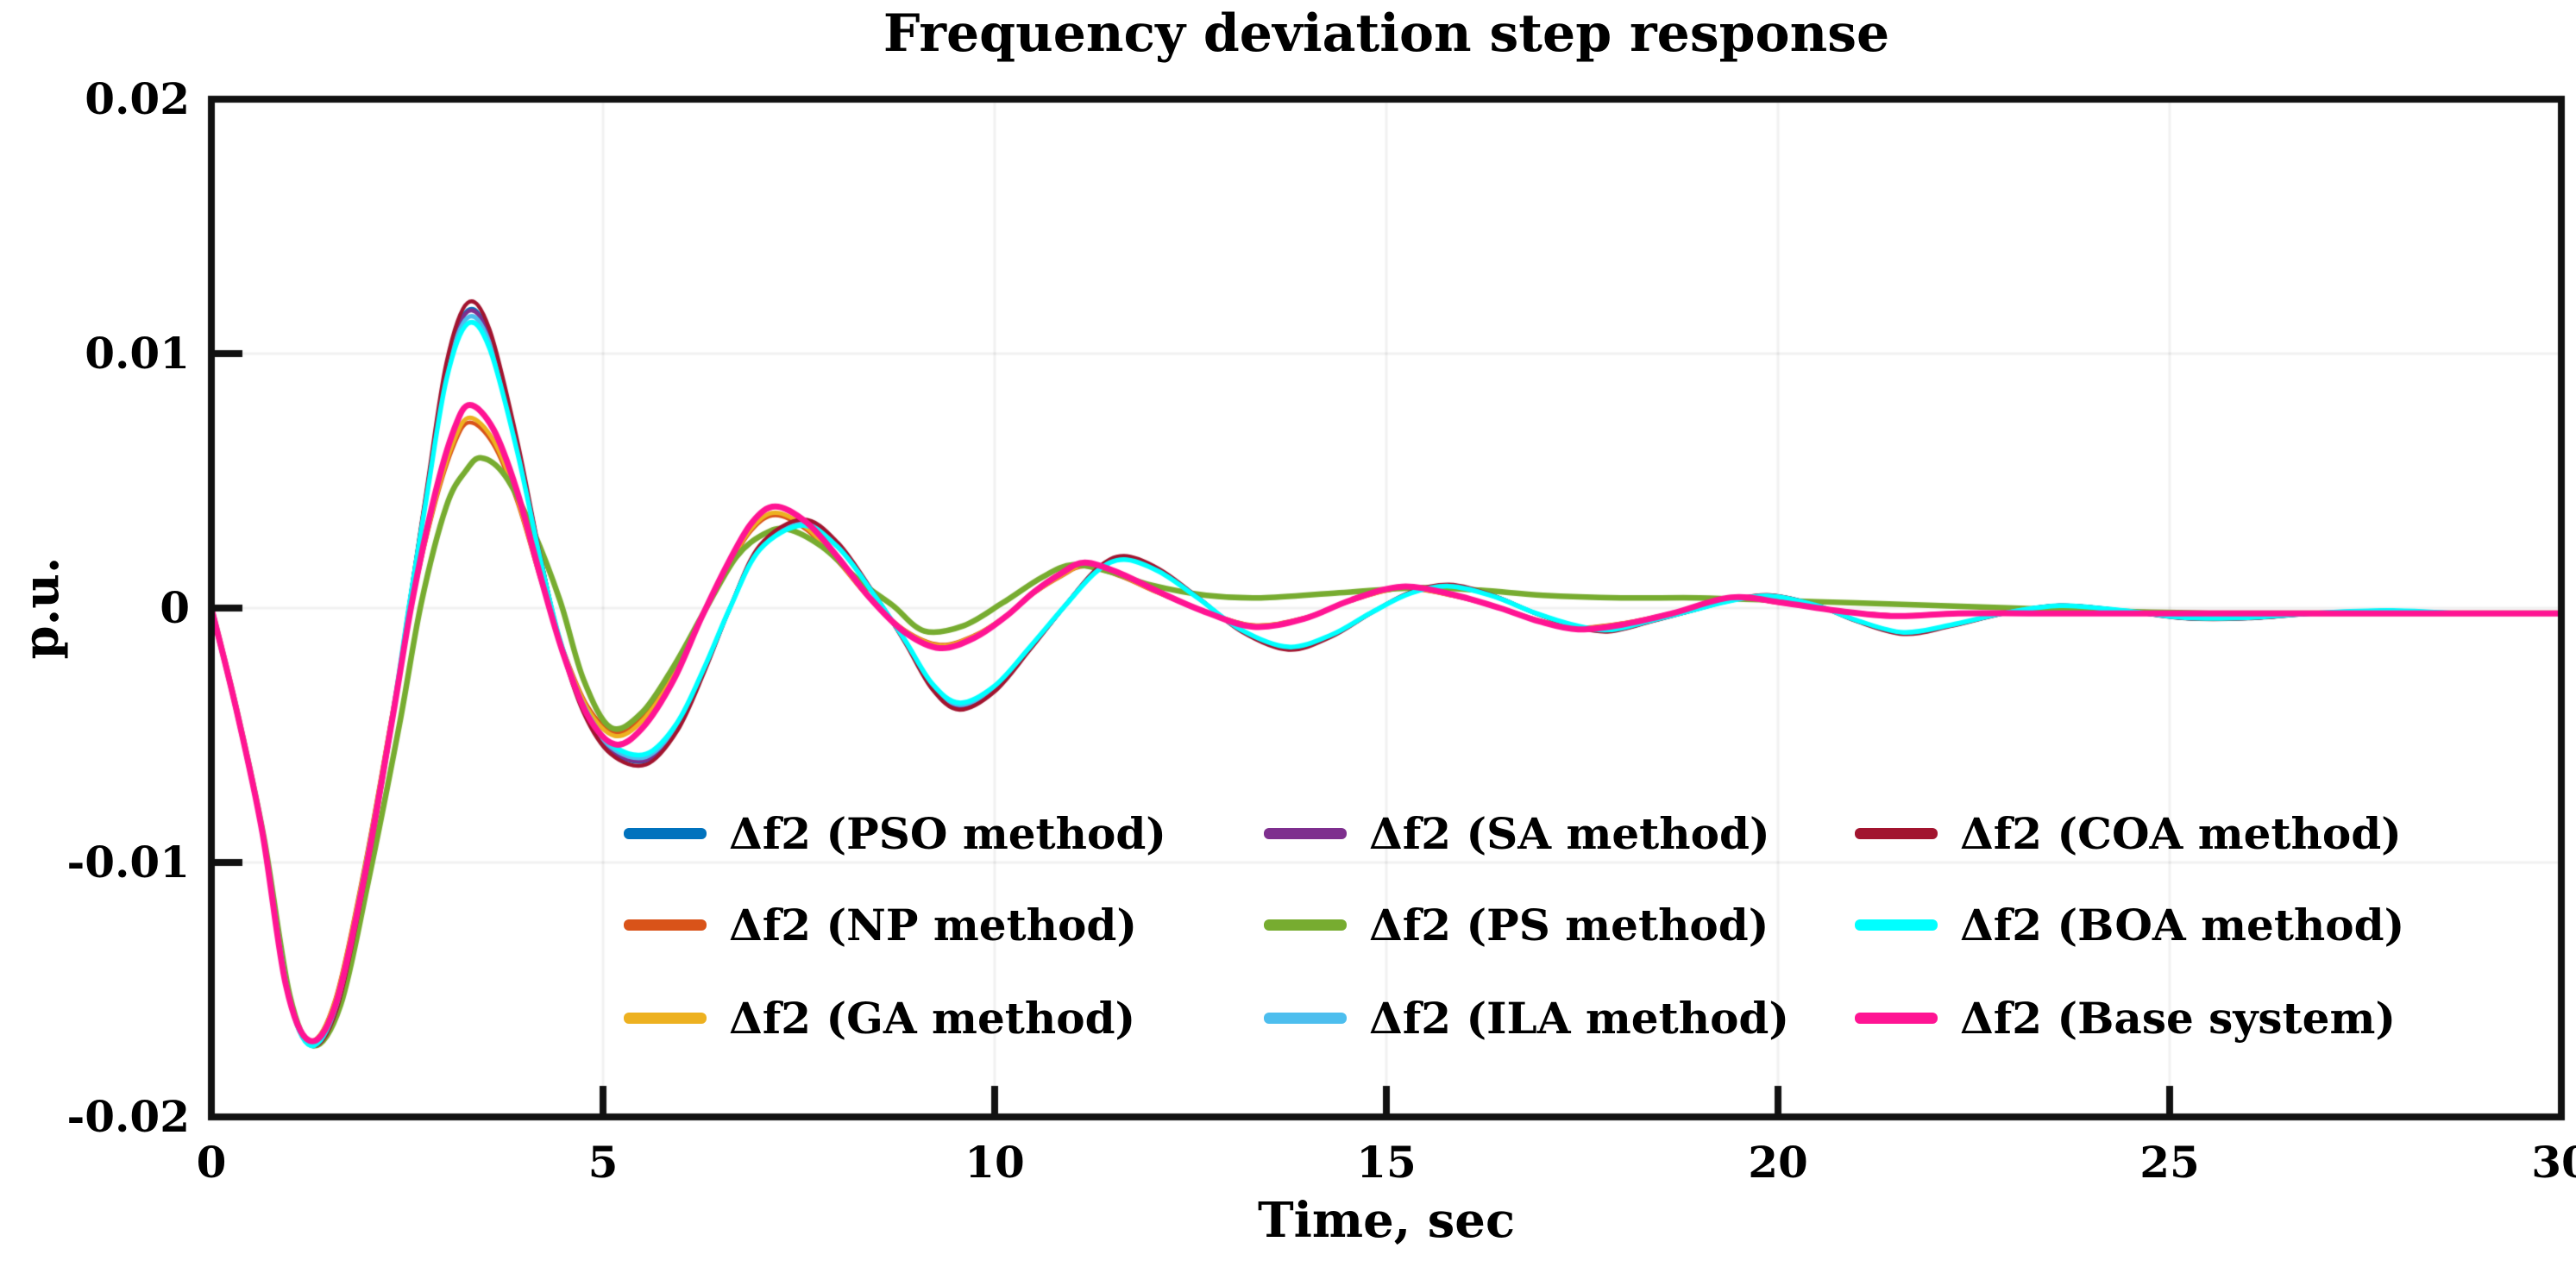 Image resolution: width=2576 pixels, height=1267 pixels. What do you see at coordinates (1778, 1162) in the screenshot?
I see `x-tick-label: 20` at bounding box center [1778, 1162].